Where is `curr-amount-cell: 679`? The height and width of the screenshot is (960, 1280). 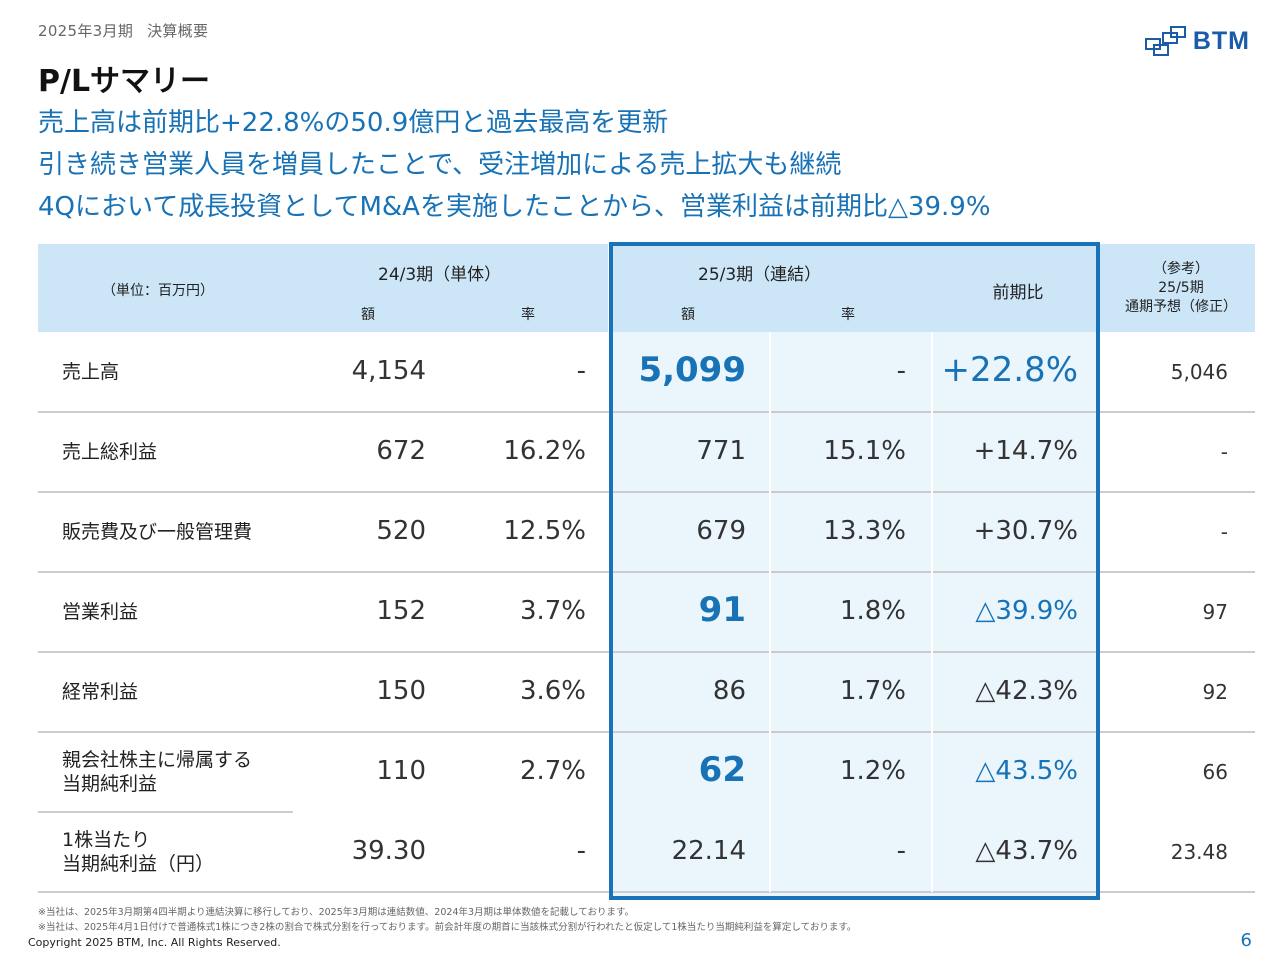 curr-amount-cell: 679 is located at coordinates (721, 531).